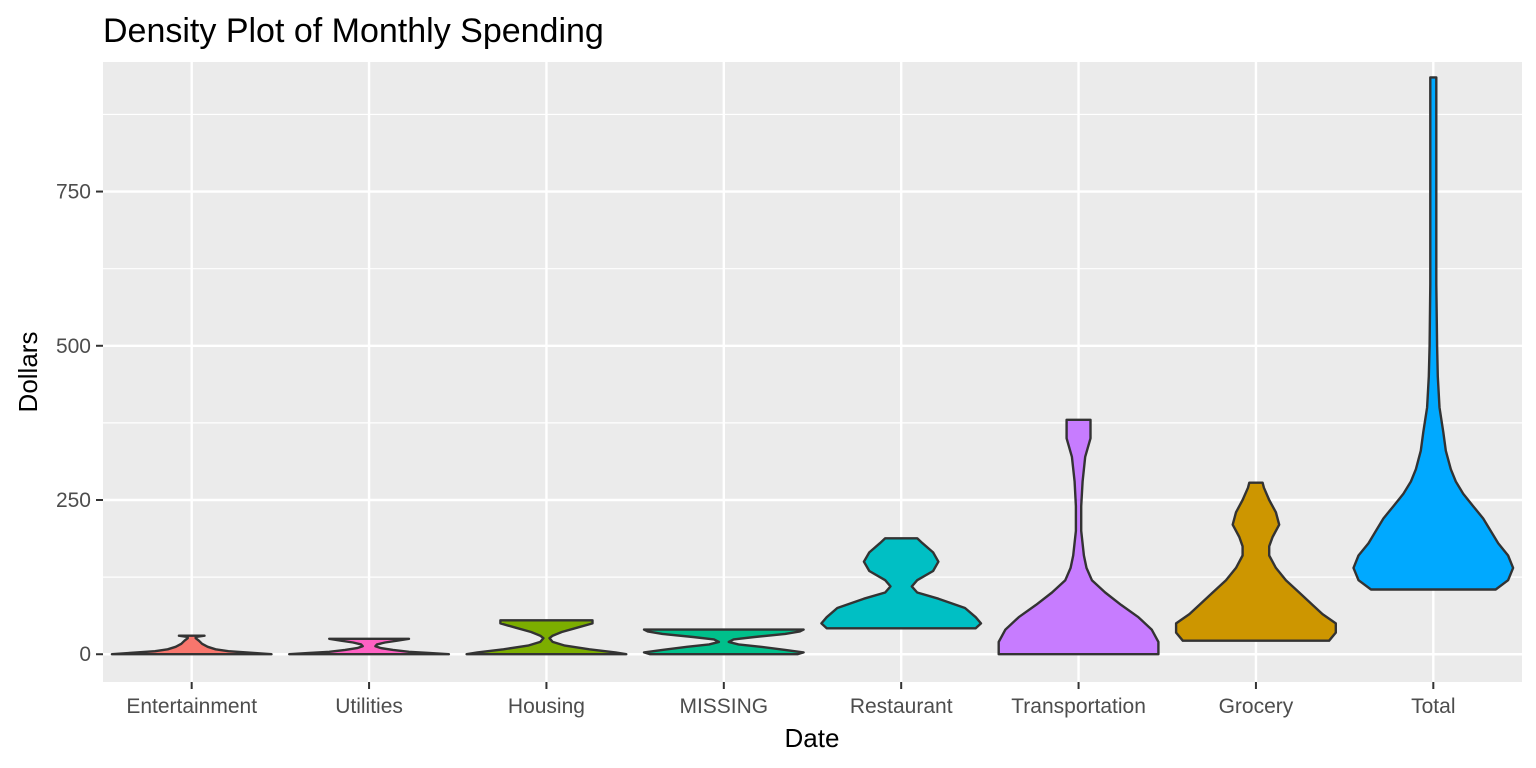  Describe the element at coordinates (1255, 561) in the screenshot. I see `violin-grocery` at that location.